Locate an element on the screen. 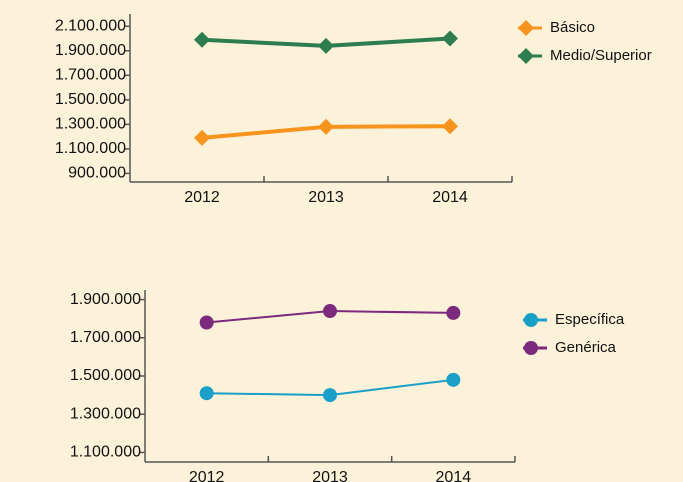 This screenshot has height=482, width=683. legend-label: Genérica is located at coordinates (586, 347).